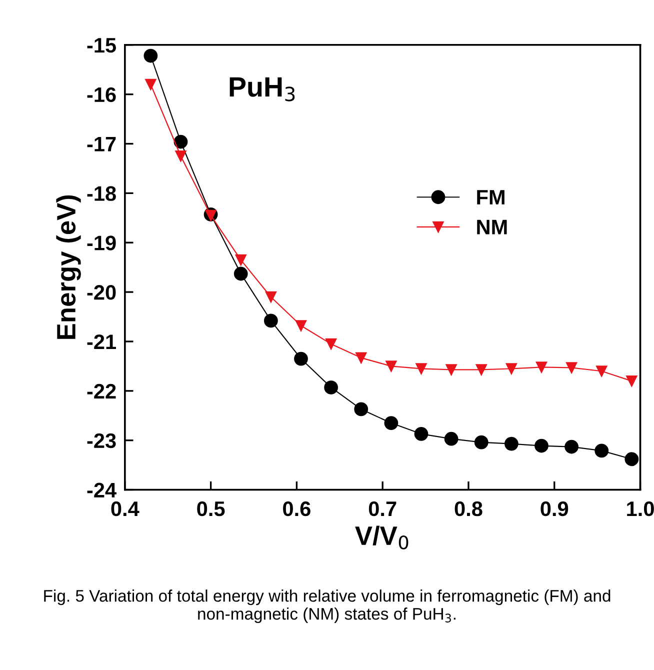 The image size is (654, 670). I want to click on y-tick-label: -22, so click(101, 391).